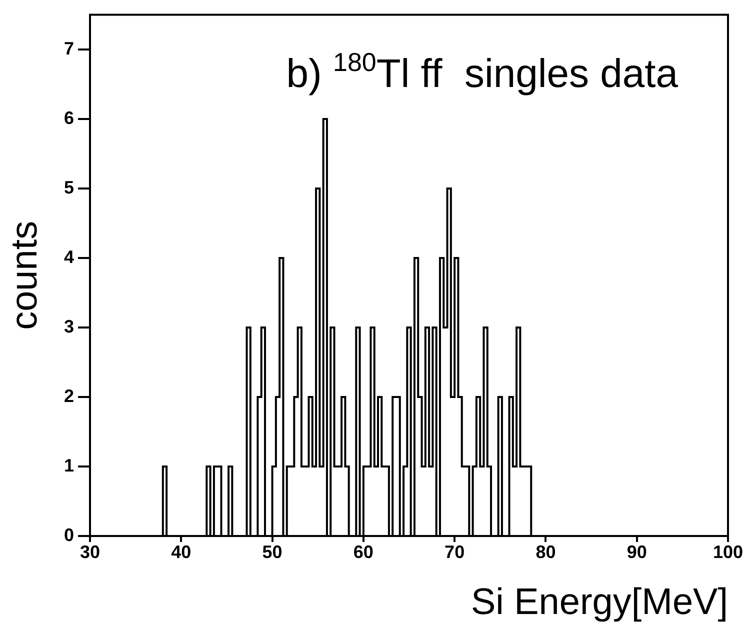 This screenshot has height=630, width=747. What do you see at coordinates (90, 552) in the screenshot?
I see `x-tick-label: 30` at bounding box center [90, 552].